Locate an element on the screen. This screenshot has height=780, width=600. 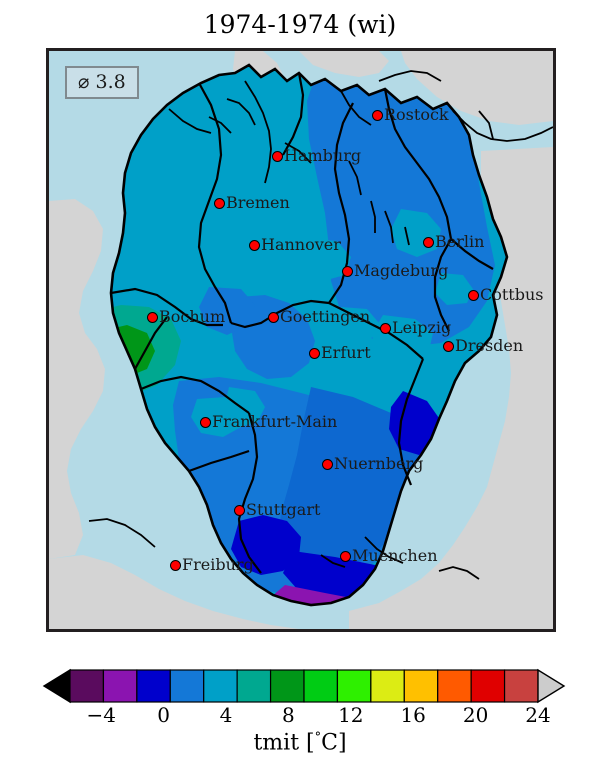
colorbar-over-arrow is located at coordinates (551, 686).